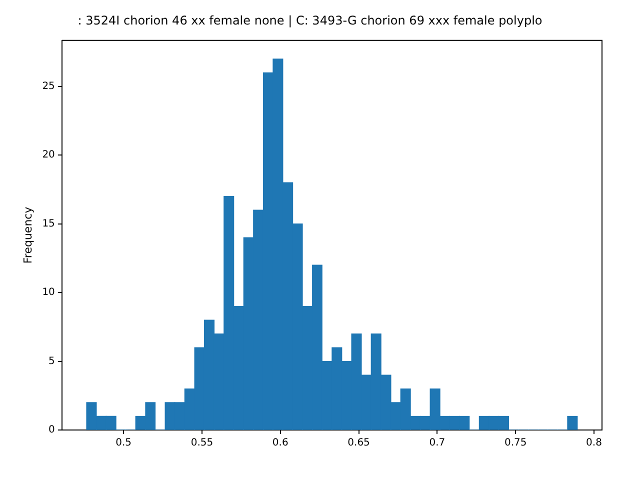 This screenshot has width=640, height=480. I want to click on x-tick-label: 0.65, so click(359, 443).